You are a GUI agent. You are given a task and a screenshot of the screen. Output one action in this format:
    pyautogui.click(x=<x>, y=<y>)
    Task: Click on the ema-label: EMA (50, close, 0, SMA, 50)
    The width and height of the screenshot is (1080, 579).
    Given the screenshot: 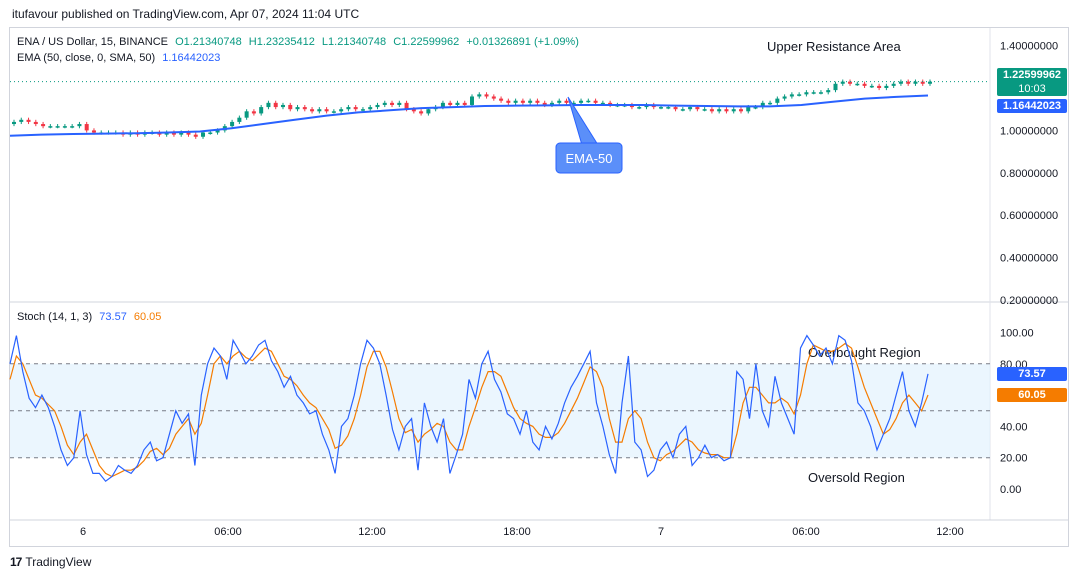 What is the action you would take?
    pyautogui.click(x=86, y=58)
    